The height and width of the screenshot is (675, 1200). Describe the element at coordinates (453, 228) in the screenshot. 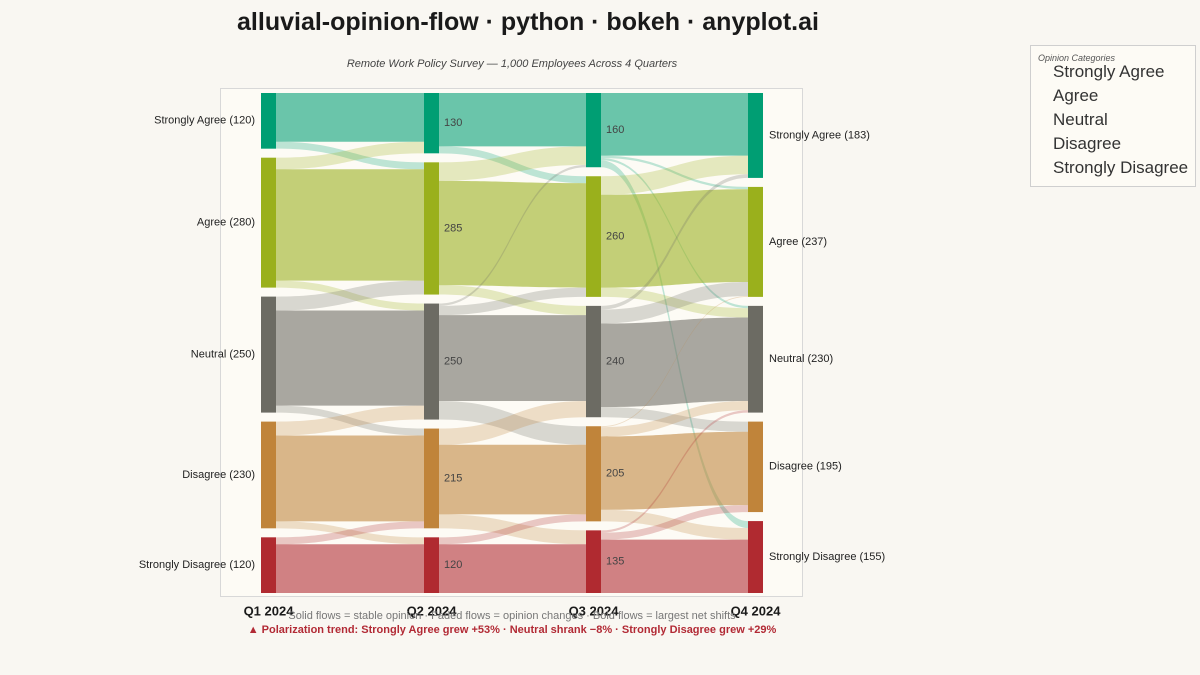

I see `count-label-agree-q2-2024: 285` at that location.